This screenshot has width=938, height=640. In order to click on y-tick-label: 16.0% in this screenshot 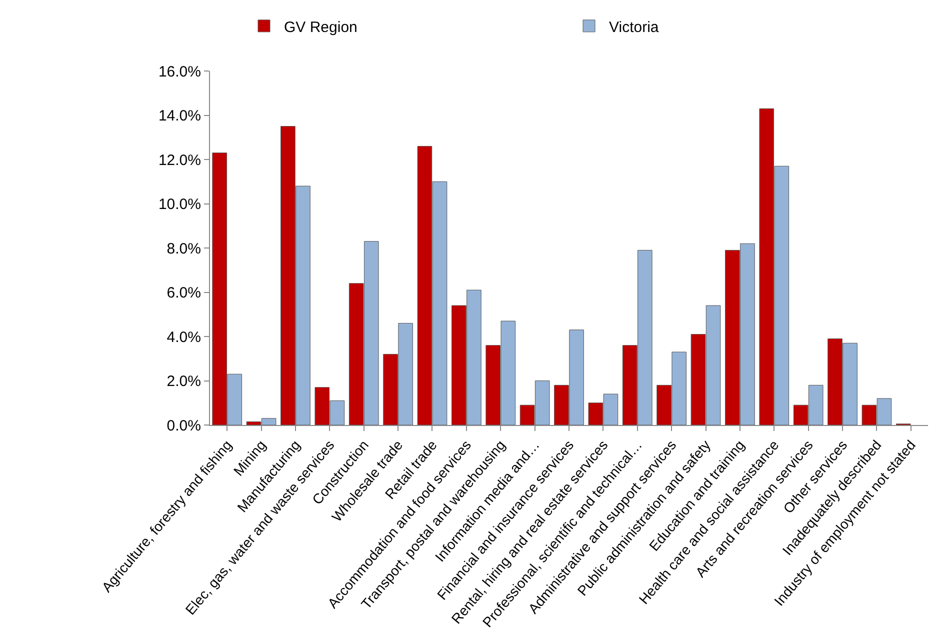, I will do `click(179, 71)`.